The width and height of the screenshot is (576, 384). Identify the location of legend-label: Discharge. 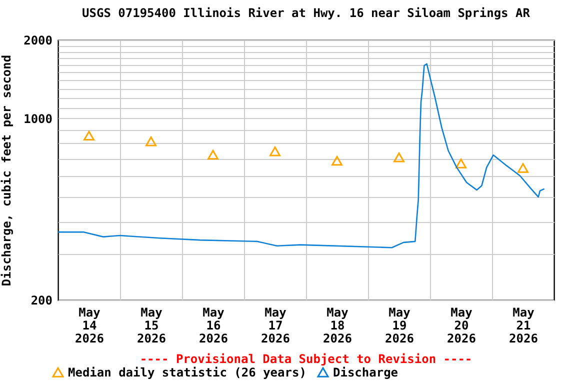
(365, 372).